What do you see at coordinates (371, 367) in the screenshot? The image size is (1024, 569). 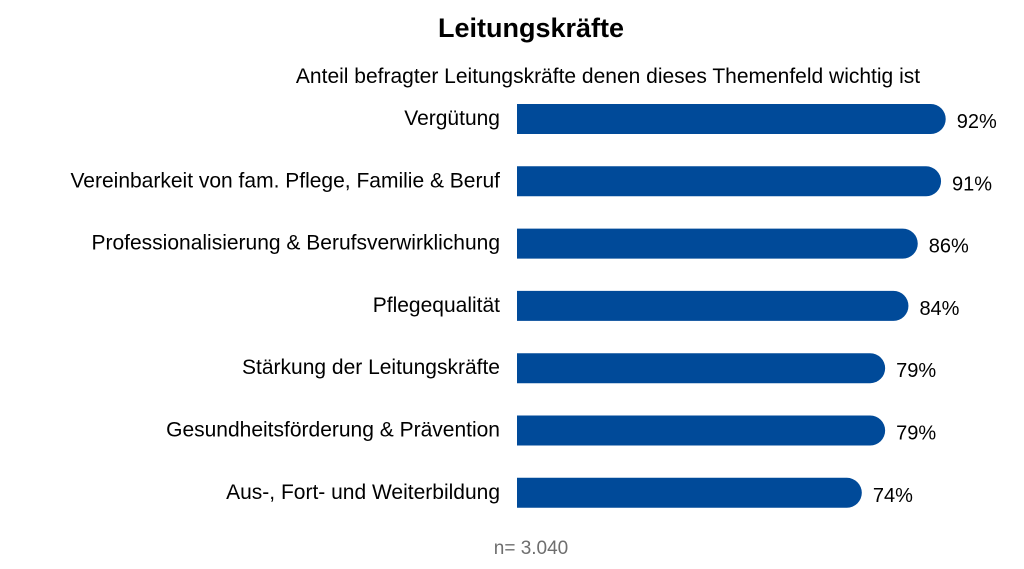 I see `category-label: Stärkung der Leitungskräfte` at bounding box center [371, 367].